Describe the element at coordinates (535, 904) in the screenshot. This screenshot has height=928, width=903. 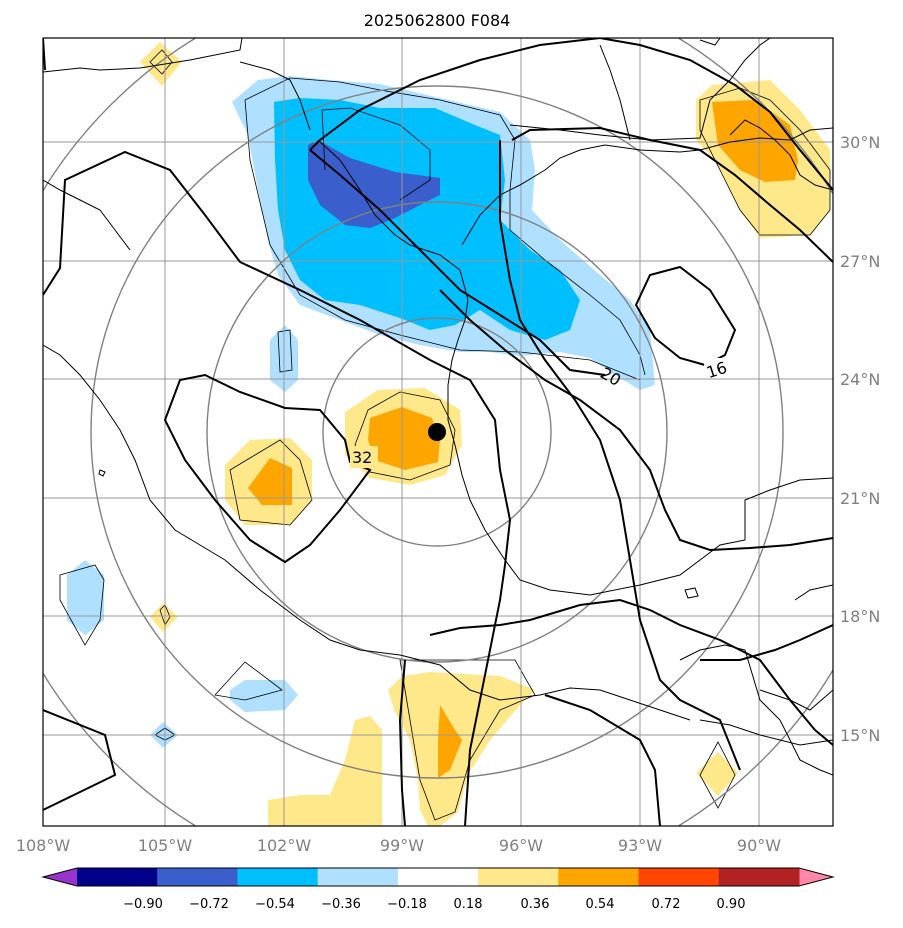
I see `colorbar-label: 0.36` at that location.